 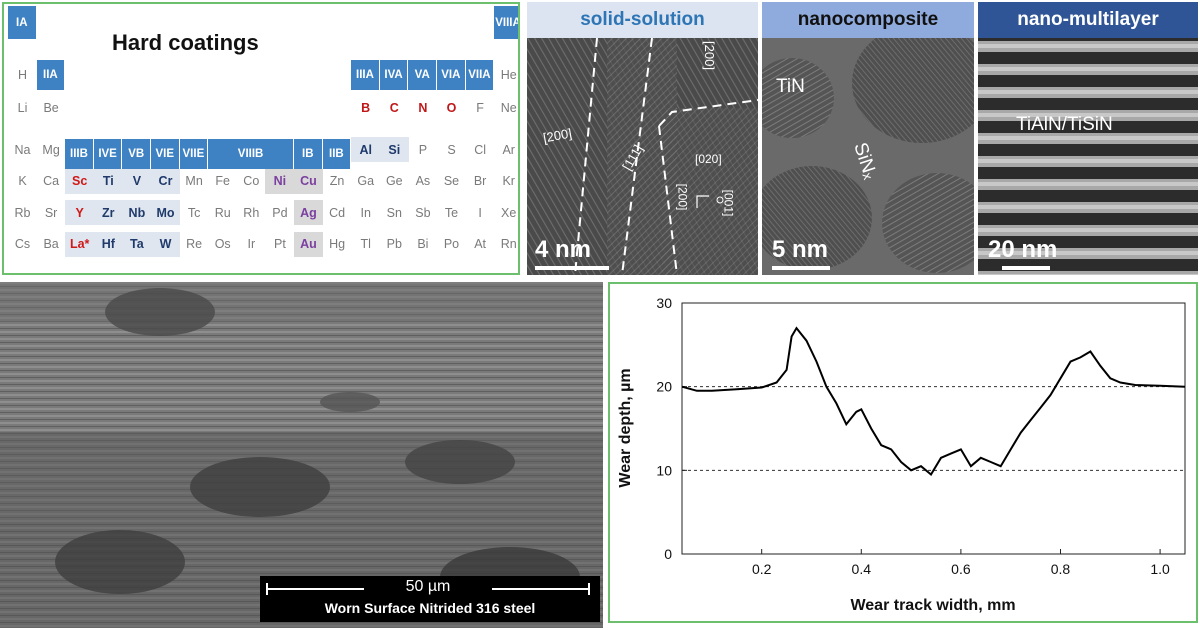 I want to click on element-cell: Kr, so click(x=508, y=181).